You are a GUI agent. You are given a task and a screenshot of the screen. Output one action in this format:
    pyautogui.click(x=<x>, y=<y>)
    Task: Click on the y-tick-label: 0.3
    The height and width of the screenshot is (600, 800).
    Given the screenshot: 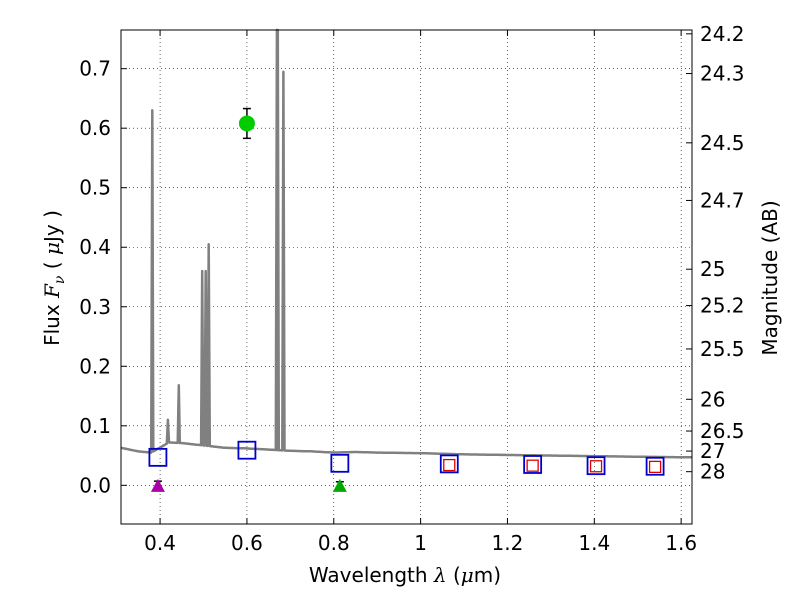 What is the action you would take?
    pyautogui.click(x=95, y=307)
    